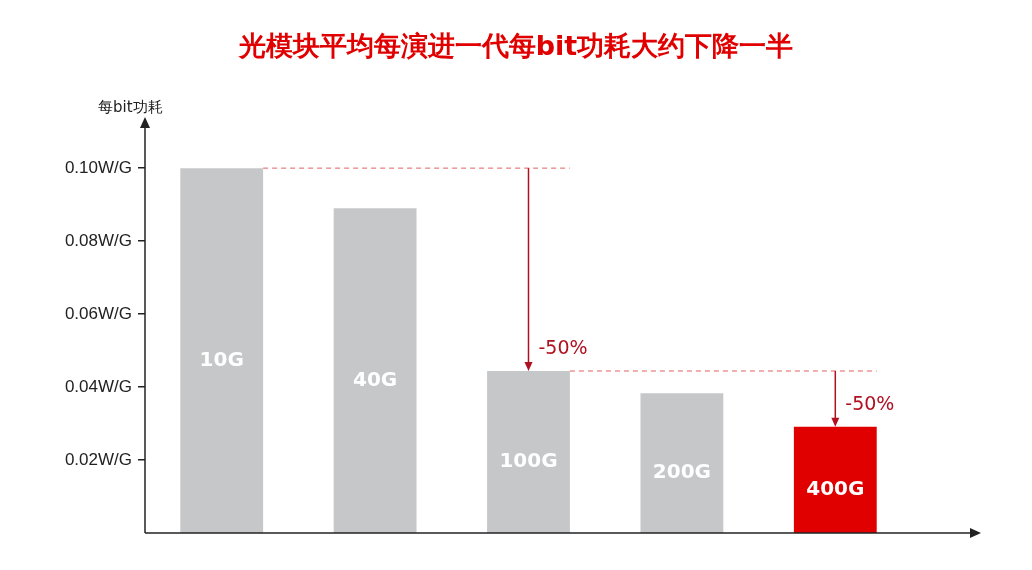  I want to click on x-tick-label: 200G, so click(681, 471).